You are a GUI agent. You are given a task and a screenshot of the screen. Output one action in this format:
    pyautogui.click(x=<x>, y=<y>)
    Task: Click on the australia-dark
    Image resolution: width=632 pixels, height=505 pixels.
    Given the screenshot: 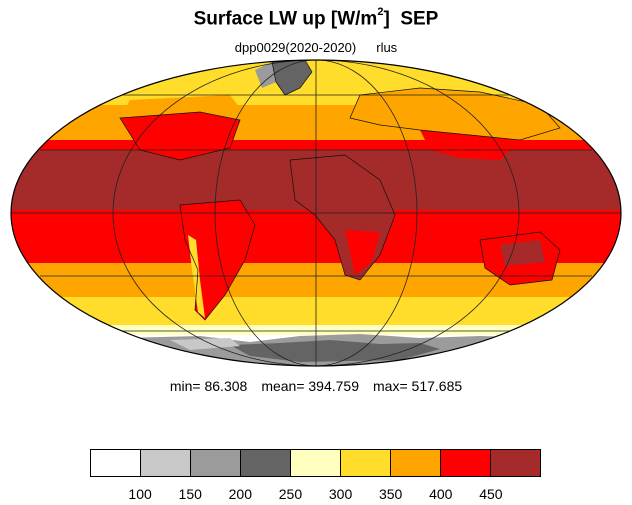 What is the action you would take?
    pyautogui.click(x=522, y=253)
    